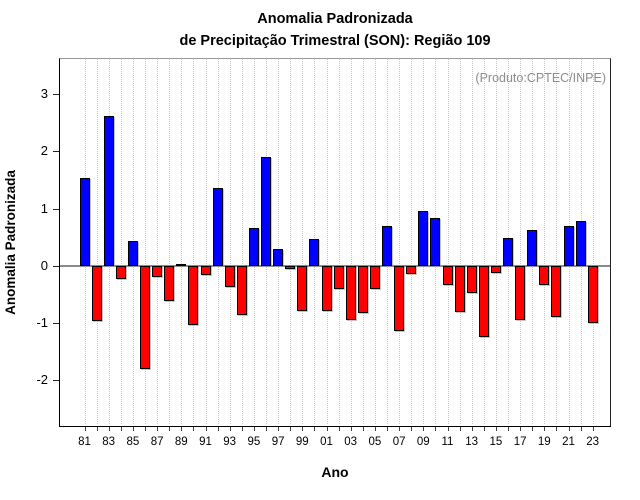  Describe the element at coordinates (399, 442) in the screenshot. I see `x-tick-label-07: 07` at that location.